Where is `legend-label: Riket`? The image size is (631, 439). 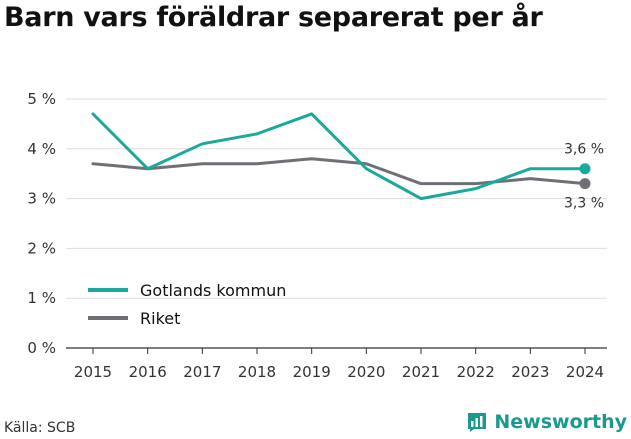 legend-label: Riket is located at coordinates (160, 318).